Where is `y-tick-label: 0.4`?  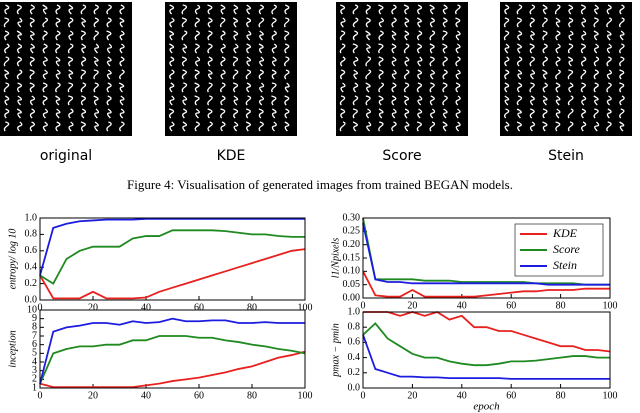 y-tick-label: 0.4 is located at coordinates (354, 357).